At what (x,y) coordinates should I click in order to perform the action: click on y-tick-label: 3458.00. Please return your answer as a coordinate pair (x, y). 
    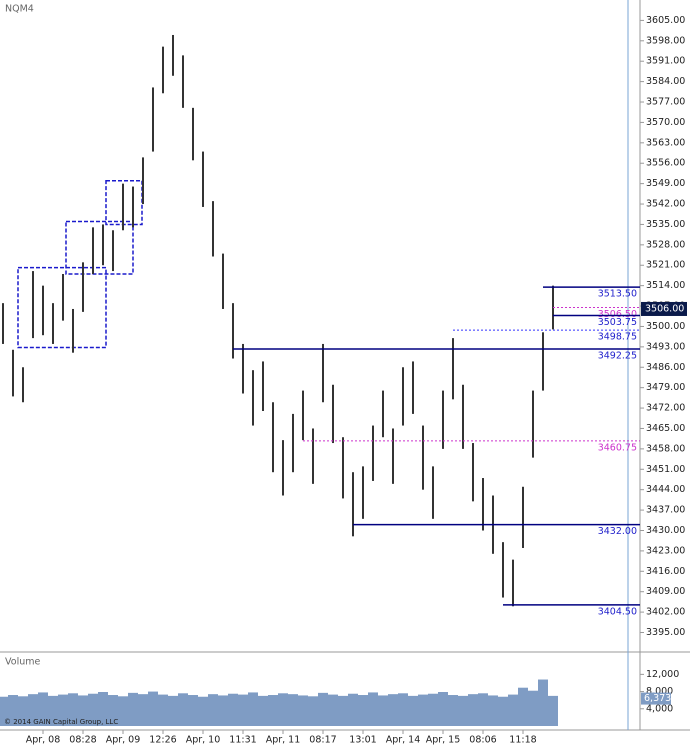
    Looking at the image, I should click on (665, 448).